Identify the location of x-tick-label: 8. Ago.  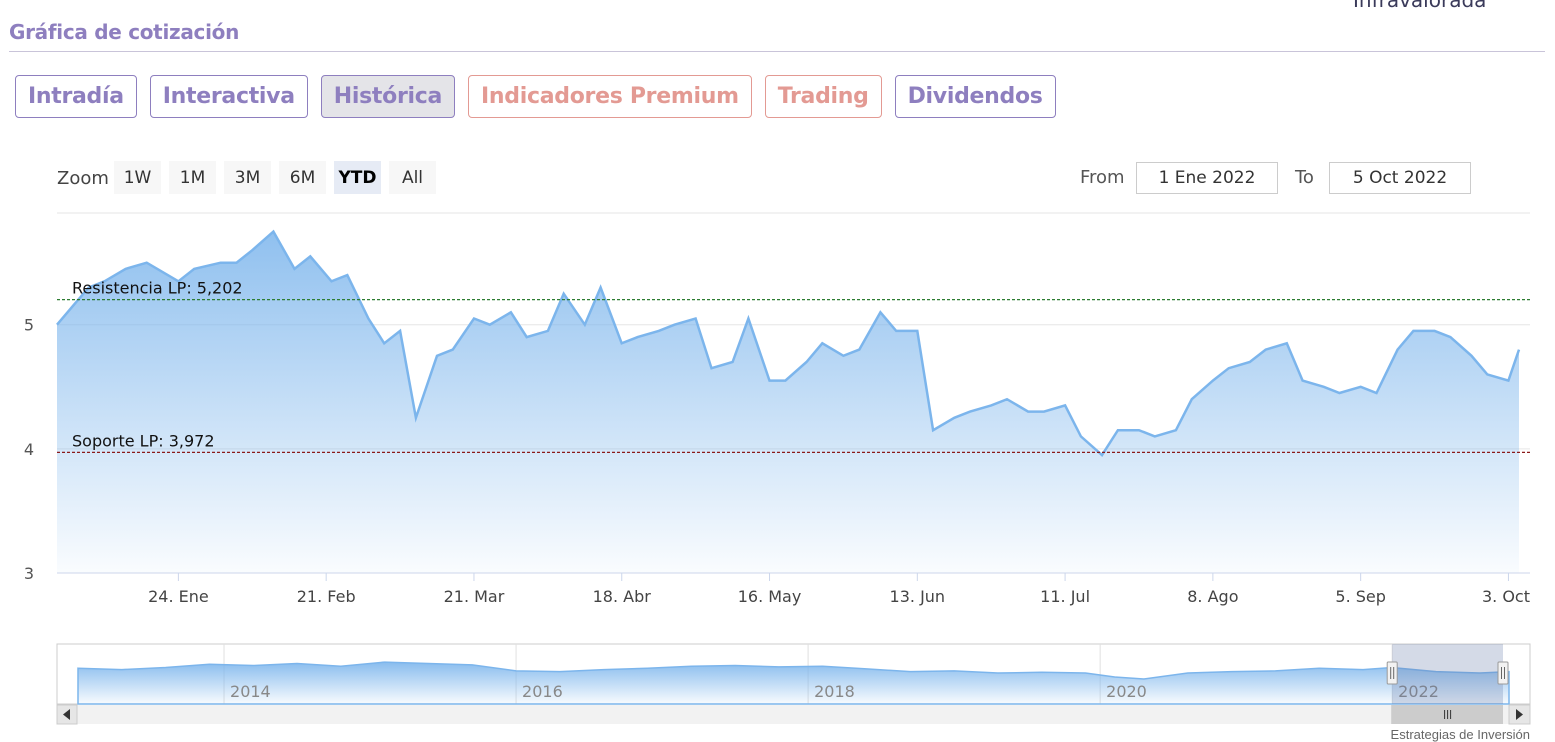
(1212, 596).